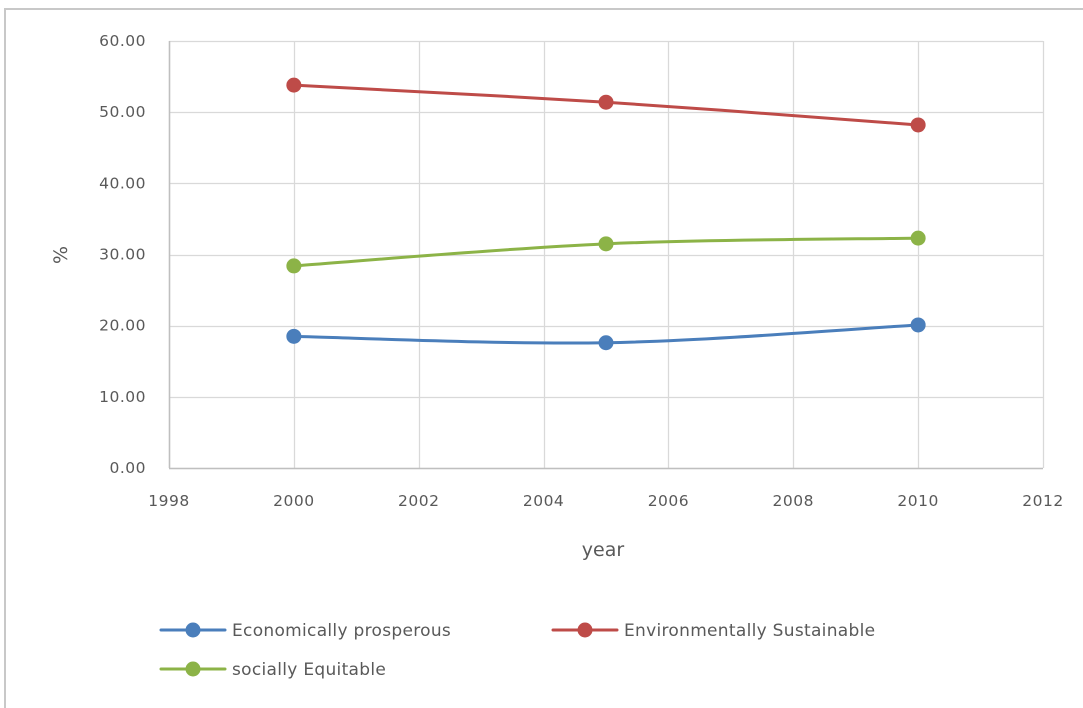 Image resolution: width=1083 pixels, height=708 pixels. What do you see at coordinates (122, 112) in the screenshot?
I see `y-tick-label: 50.00` at bounding box center [122, 112].